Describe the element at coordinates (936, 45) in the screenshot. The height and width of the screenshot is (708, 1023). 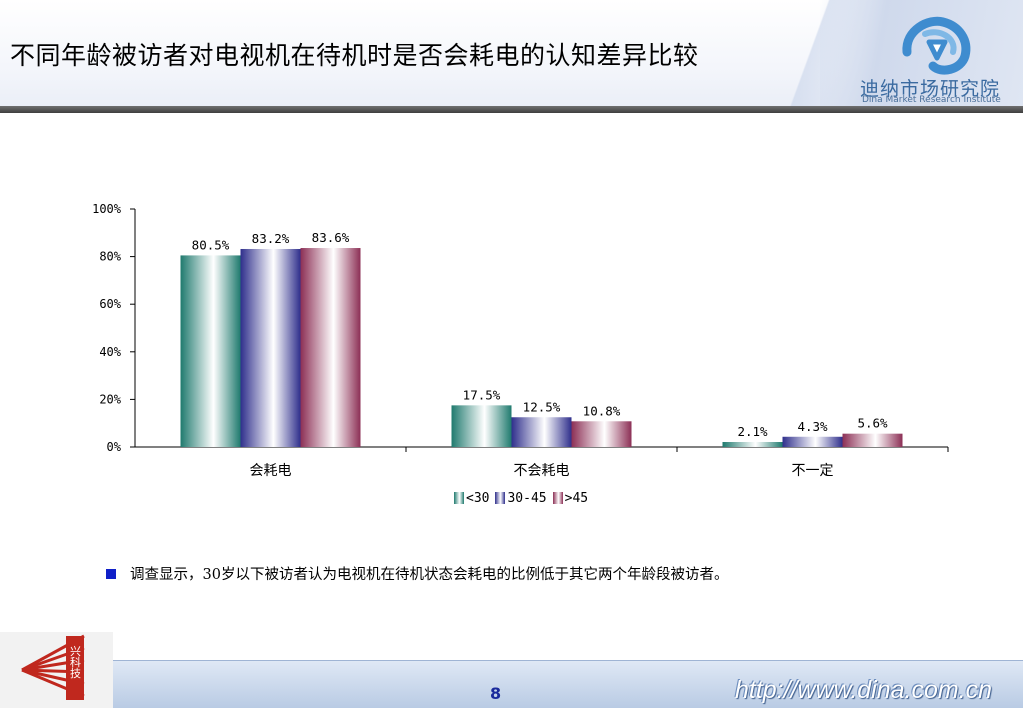
I see `dina-logo-icon` at that location.